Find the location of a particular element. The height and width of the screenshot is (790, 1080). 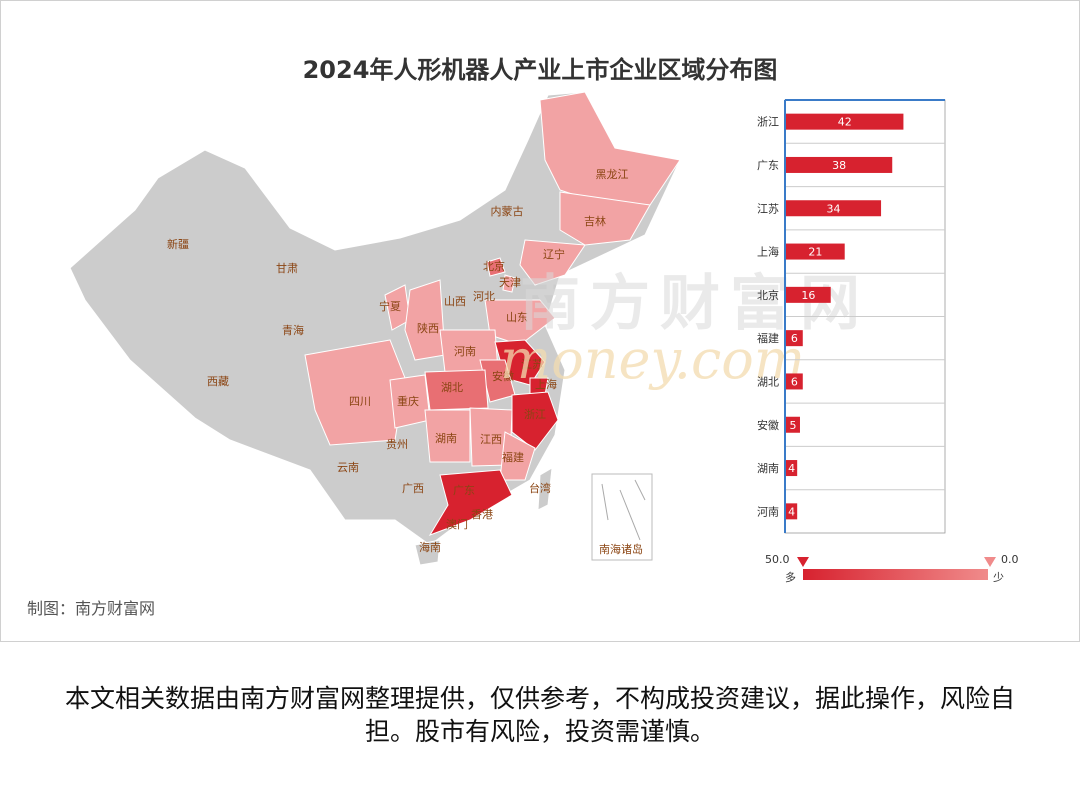

bar-category-label: 湖南 is located at coordinates (768, 468).